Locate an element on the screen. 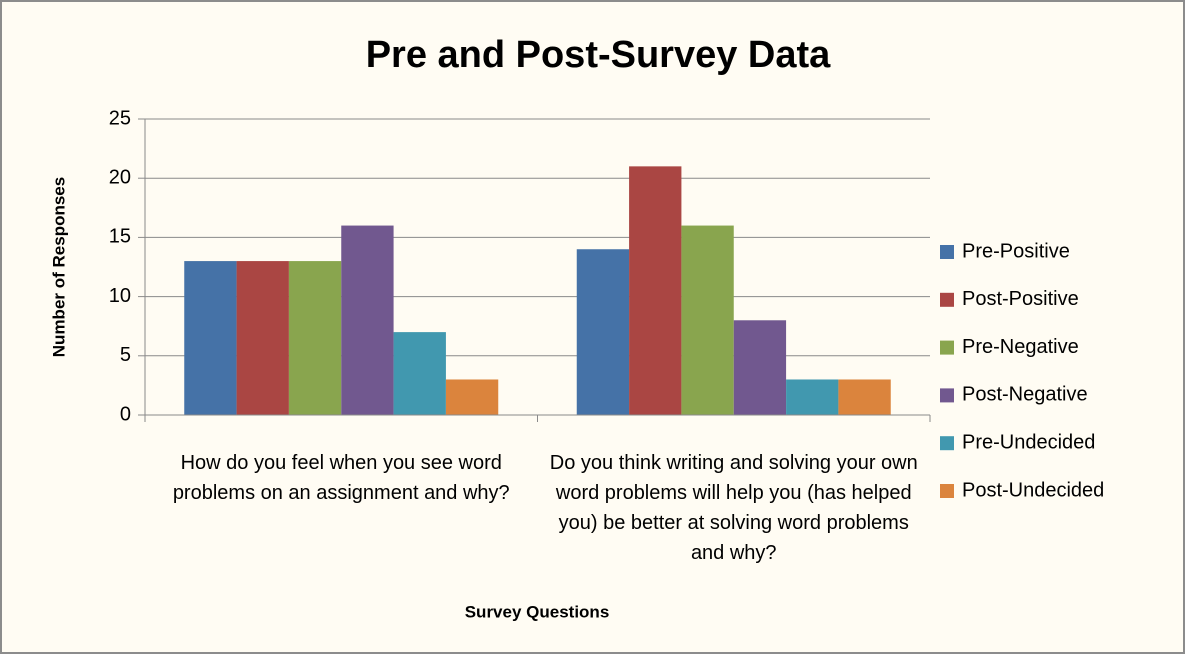  legend-label: Post-Undecided is located at coordinates (1033, 490).